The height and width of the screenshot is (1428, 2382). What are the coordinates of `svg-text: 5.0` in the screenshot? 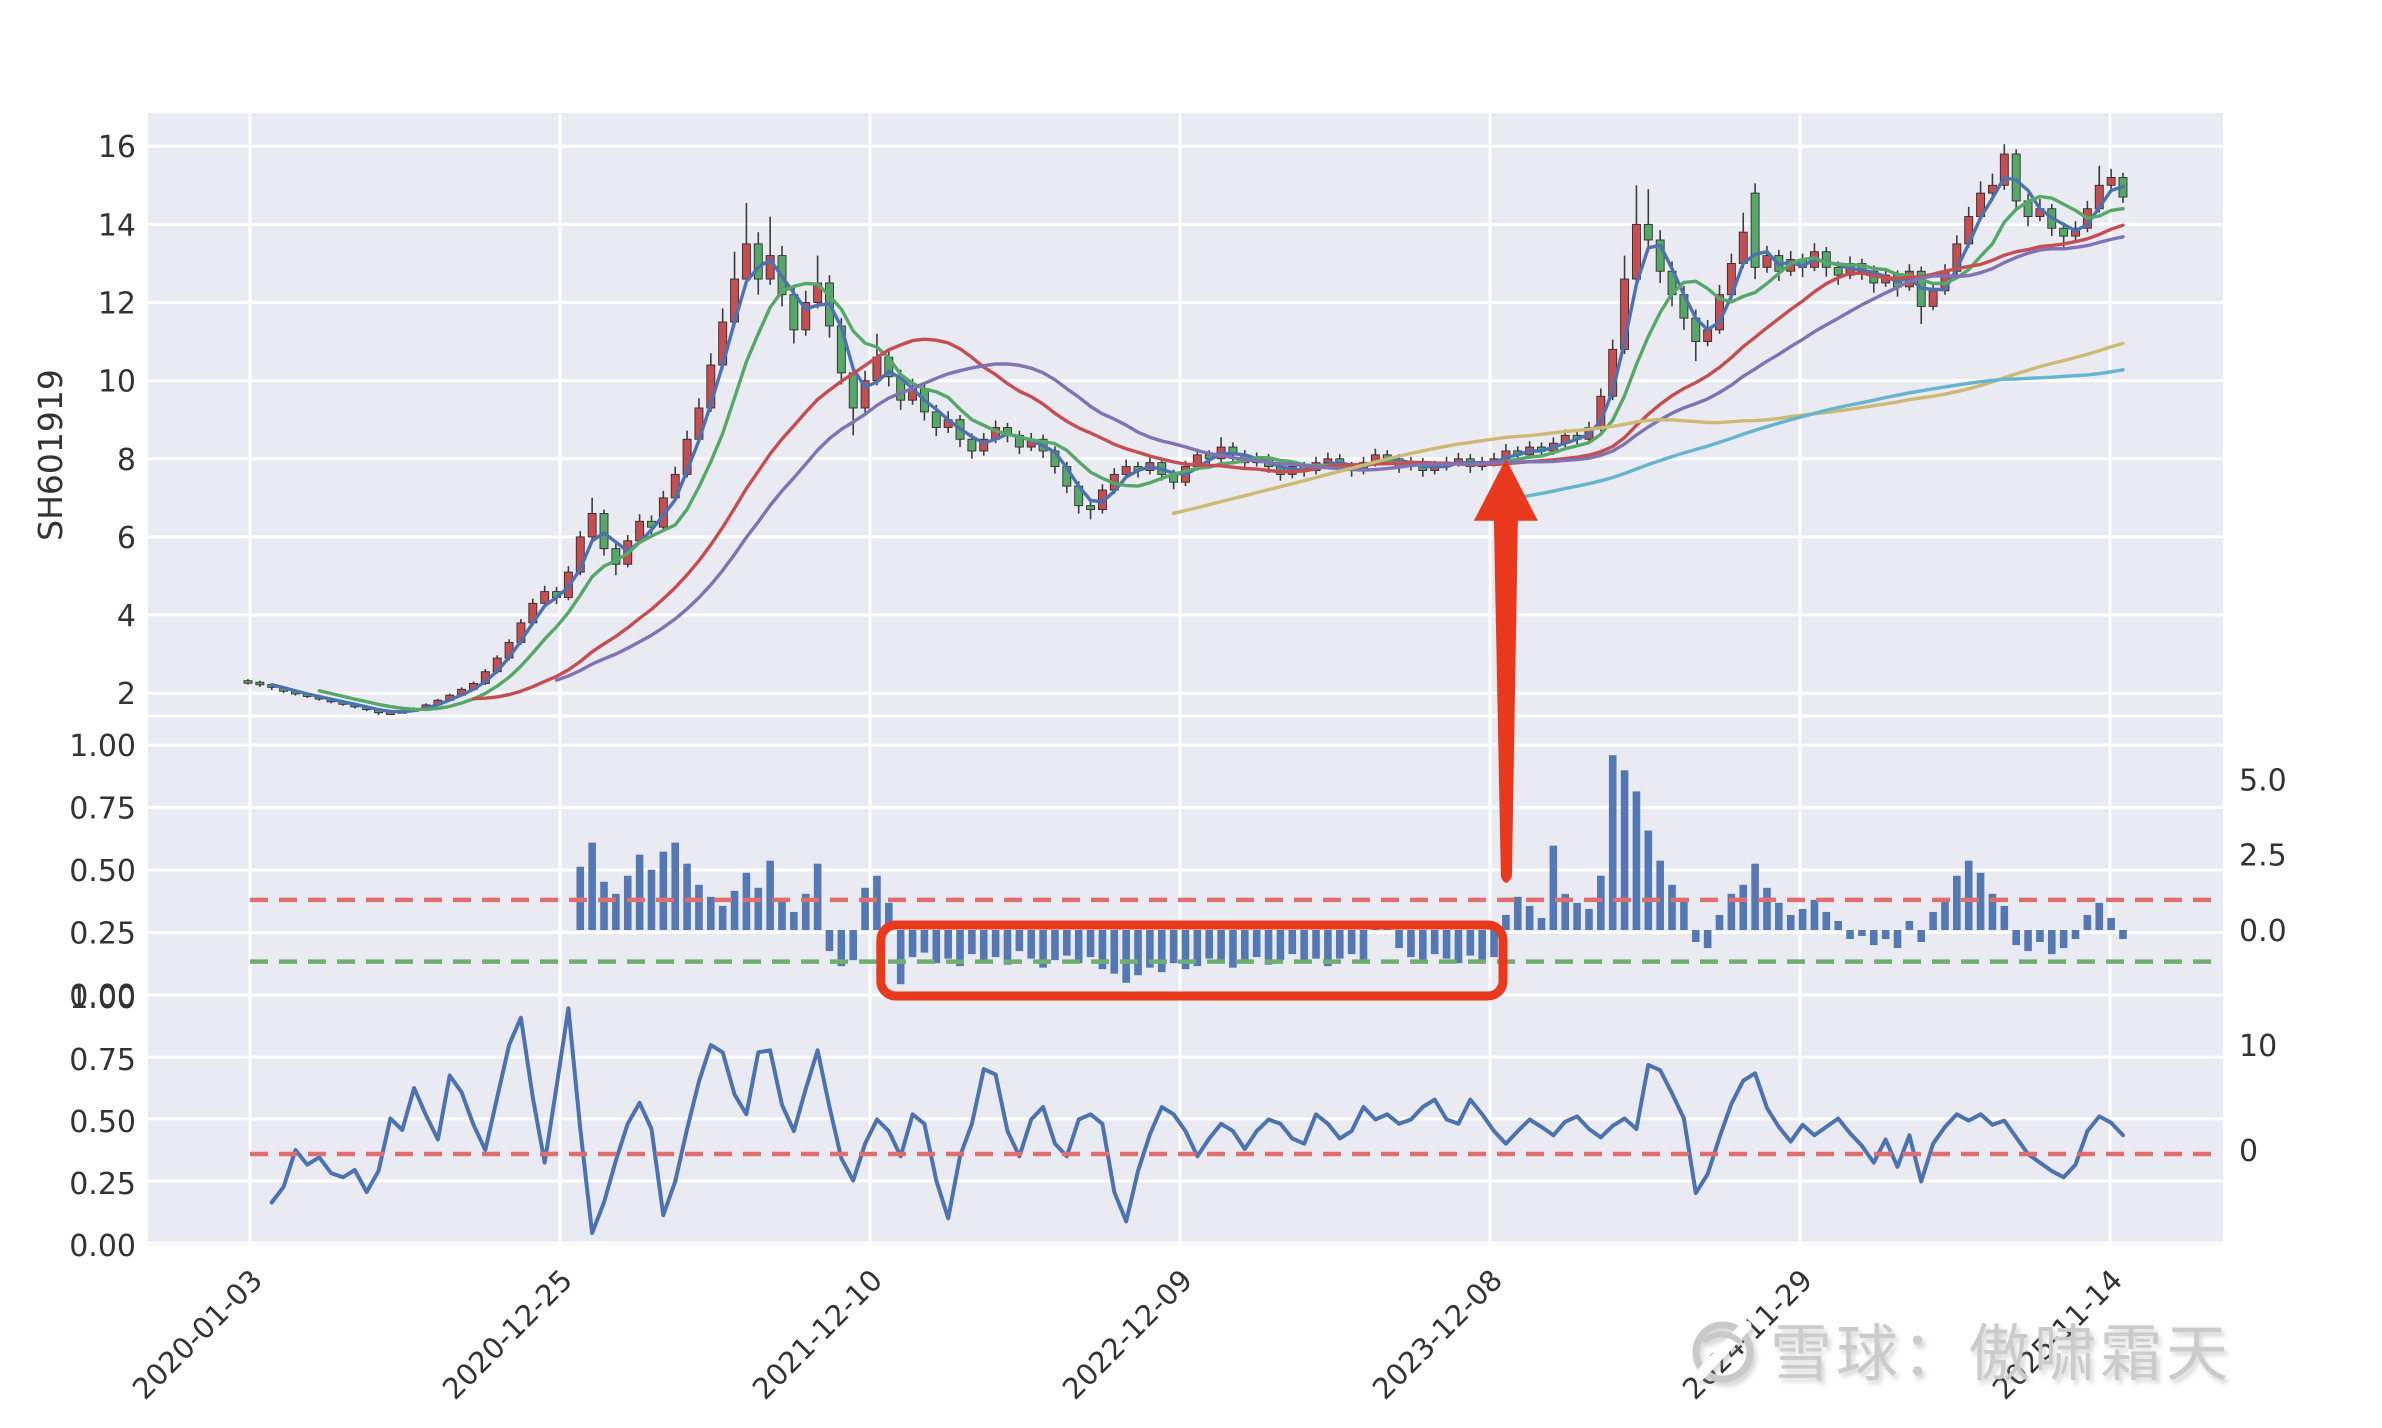 It's located at (2263, 780).